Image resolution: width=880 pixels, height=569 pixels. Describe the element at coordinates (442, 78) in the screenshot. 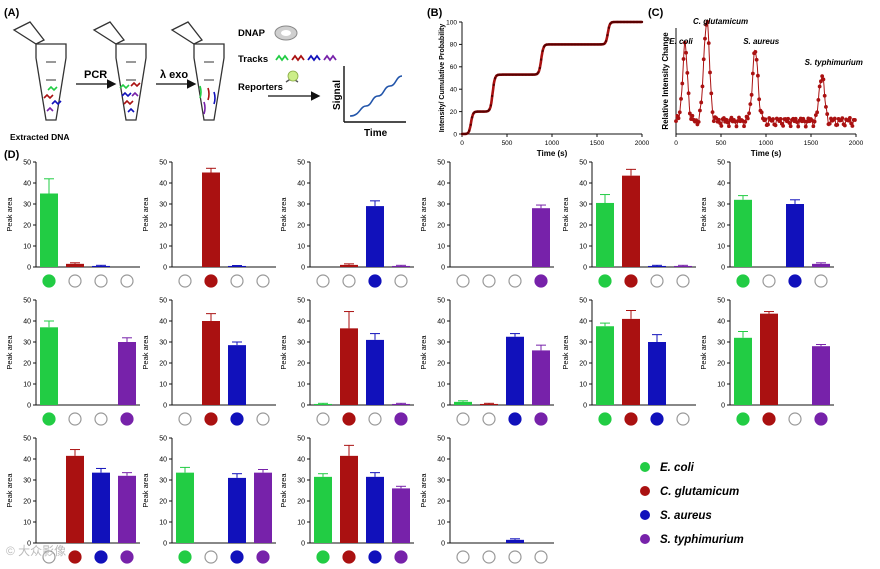

I see `b-y-label: Intensity/ Cumulative Probability` at that location.